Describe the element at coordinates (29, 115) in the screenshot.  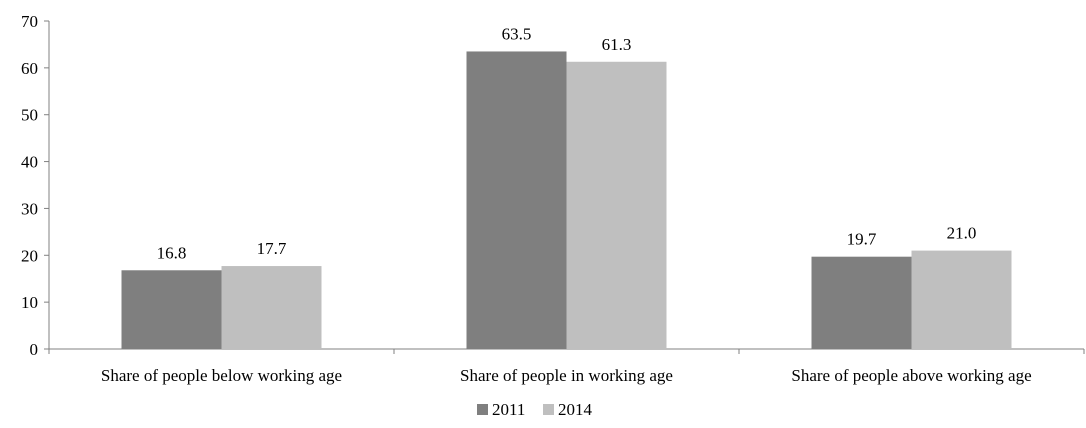
I see `y-tick-label: 50` at that location.